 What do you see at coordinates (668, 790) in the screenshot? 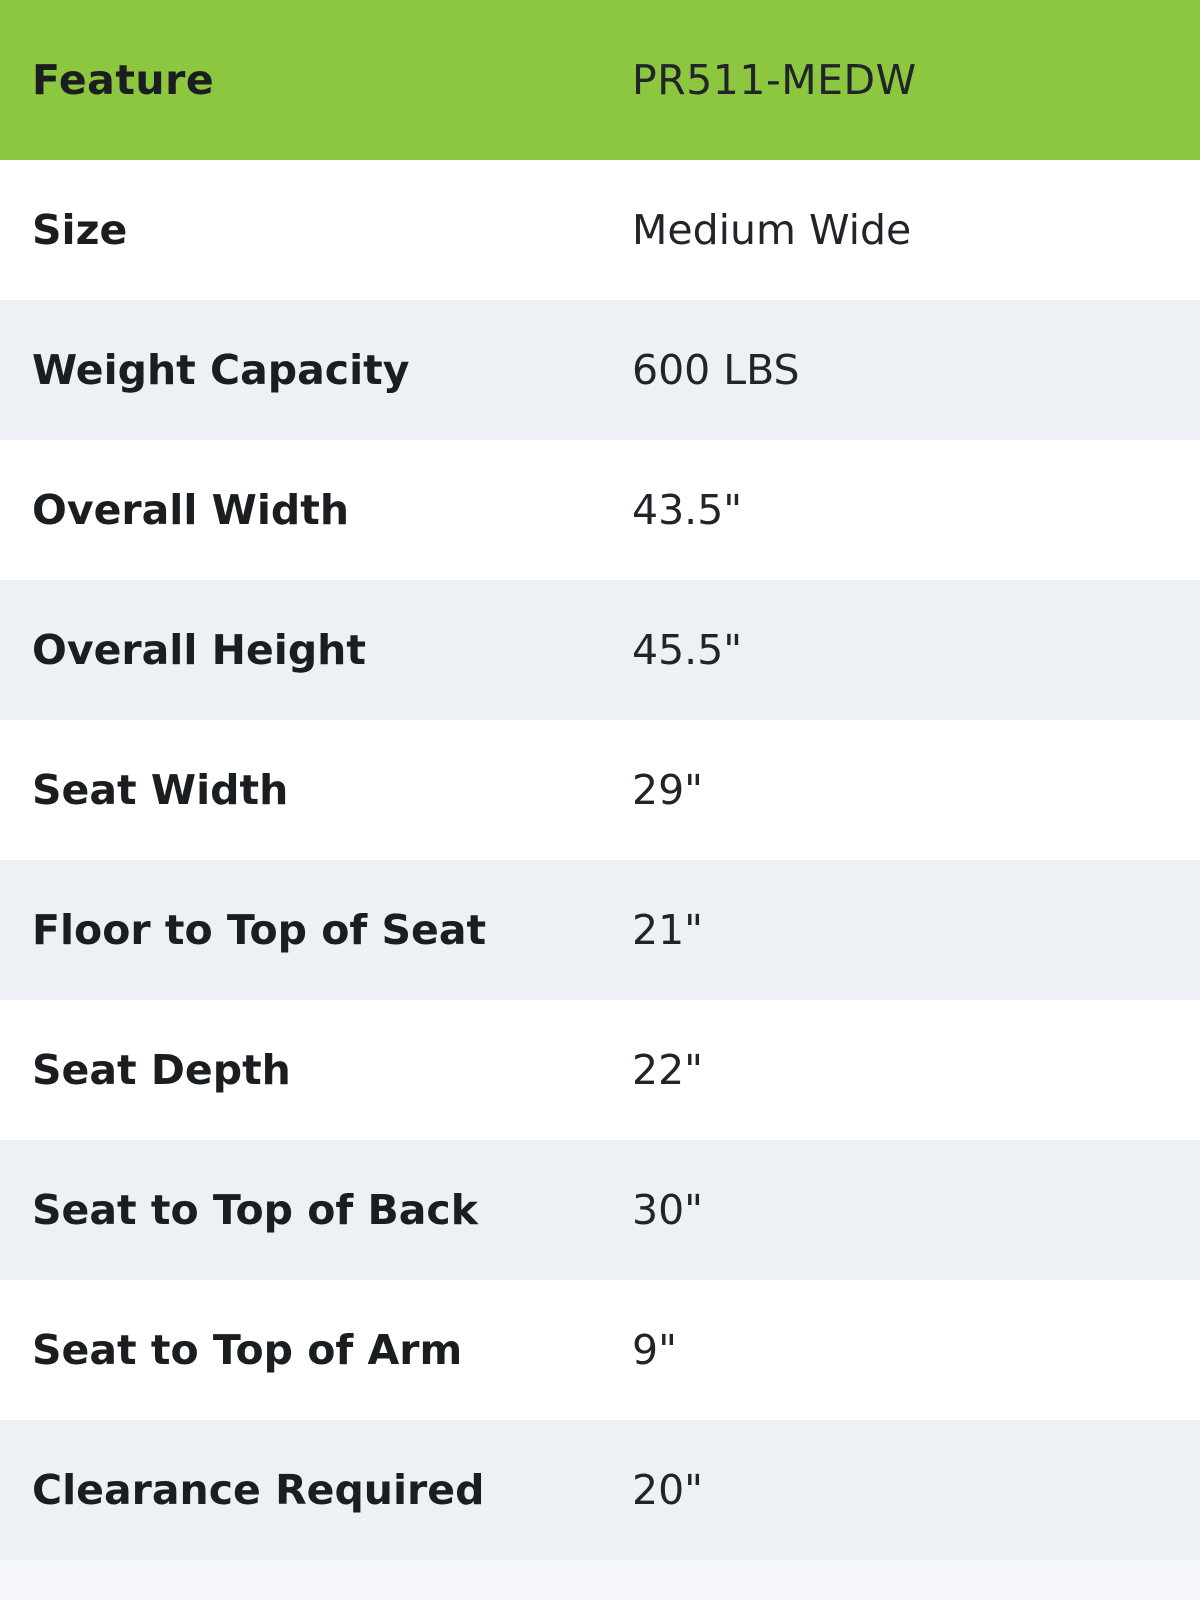
I see `feature-value: 29"` at bounding box center [668, 790].